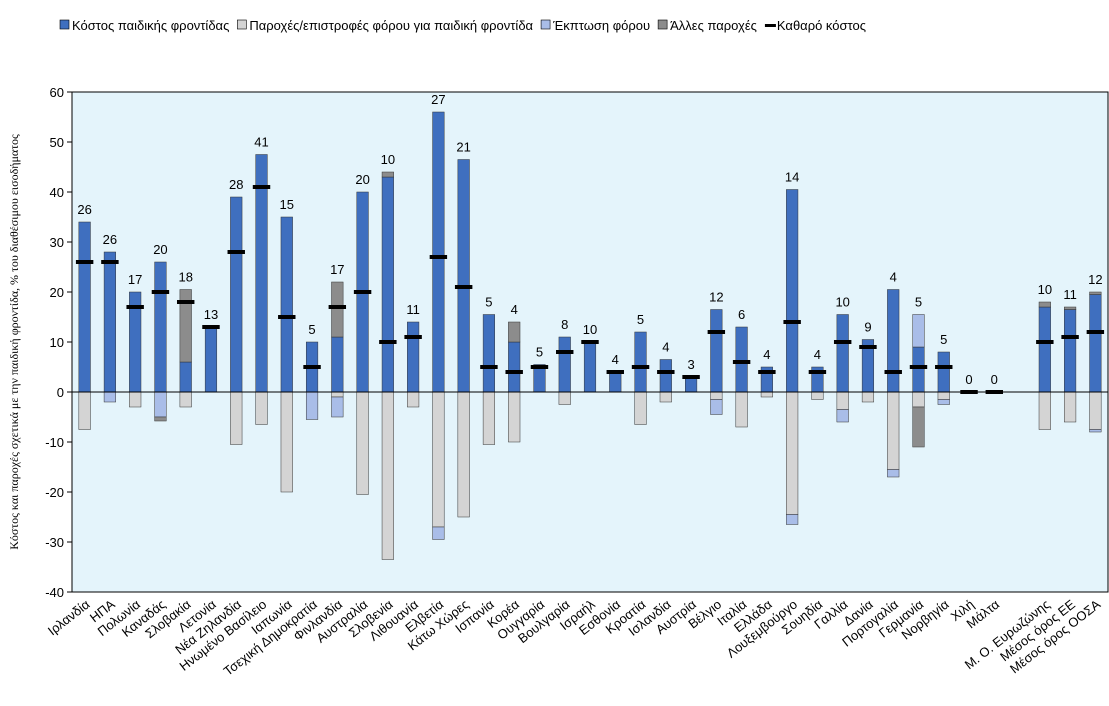 The width and height of the screenshot is (1109, 706). I want to click on y-tick-label: 40, so click(57, 192).